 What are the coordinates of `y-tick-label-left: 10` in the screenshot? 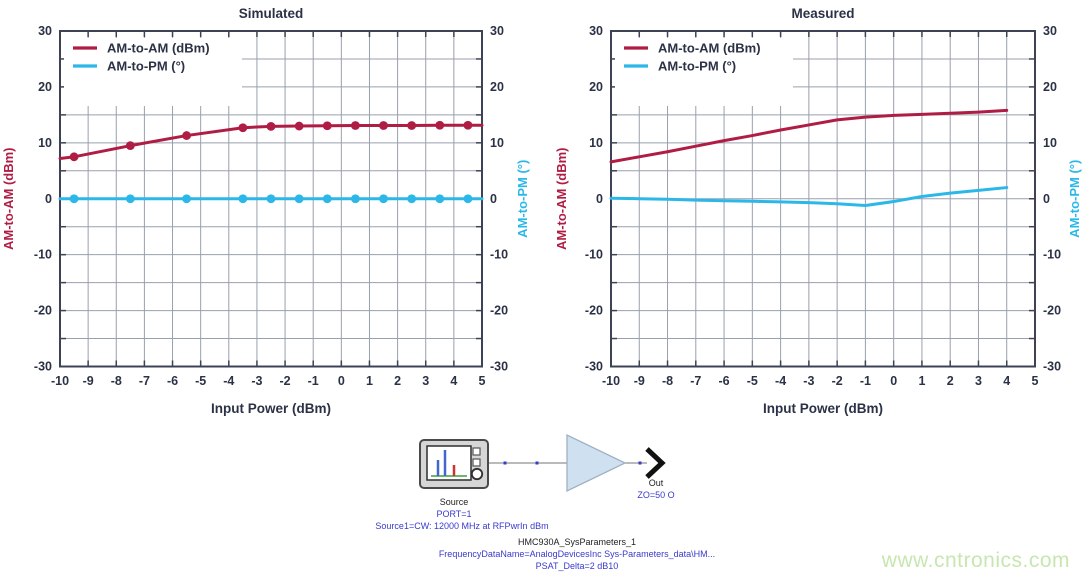 It's located at (45, 143).